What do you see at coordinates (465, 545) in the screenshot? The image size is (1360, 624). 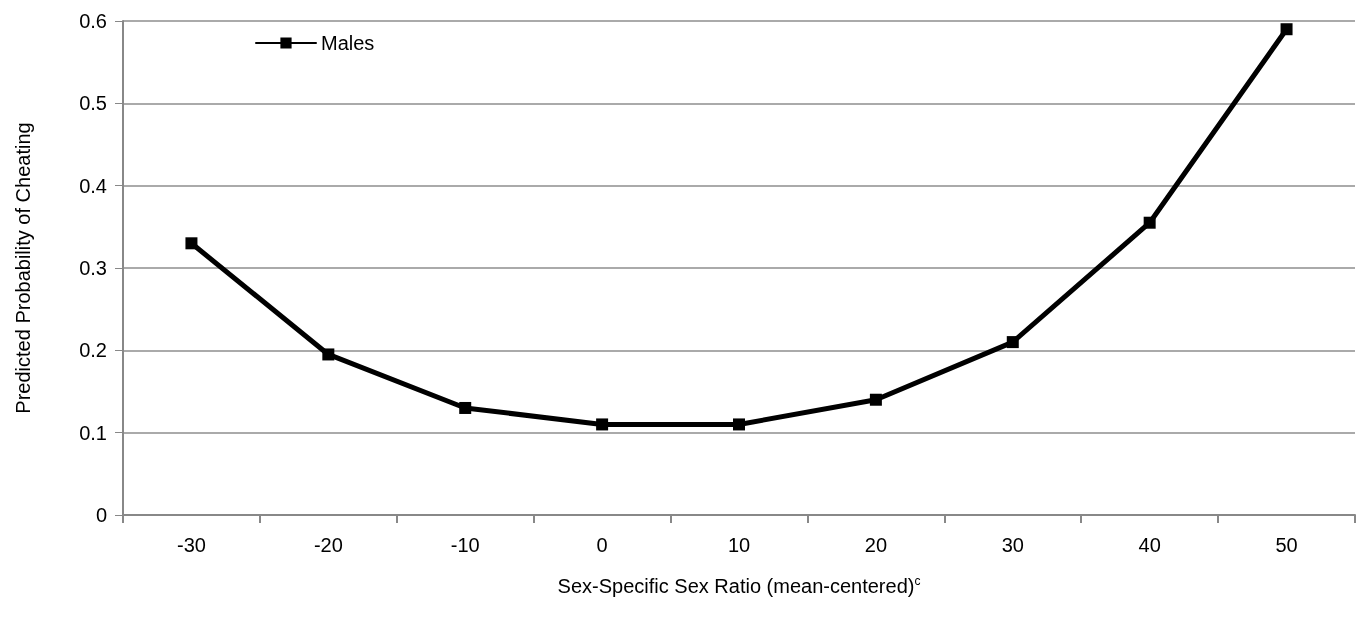 I see `x-tick-label: -10` at bounding box center [465, 545].